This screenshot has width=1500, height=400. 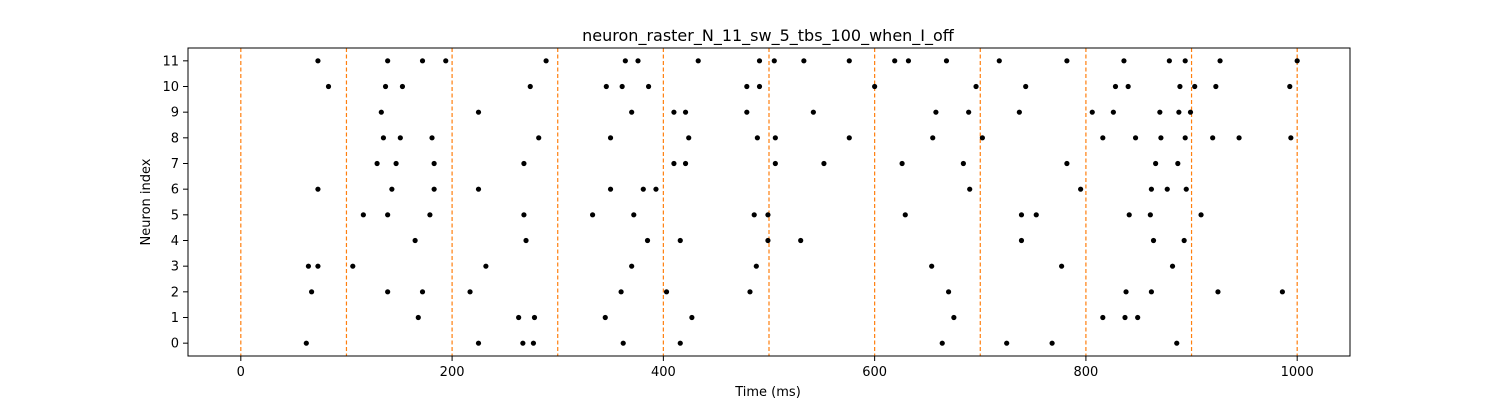 What do you see at coordinates (175, 267) in the screenshot?
I see `y-tick-label-3: 3` at bounding box center [175, 267].